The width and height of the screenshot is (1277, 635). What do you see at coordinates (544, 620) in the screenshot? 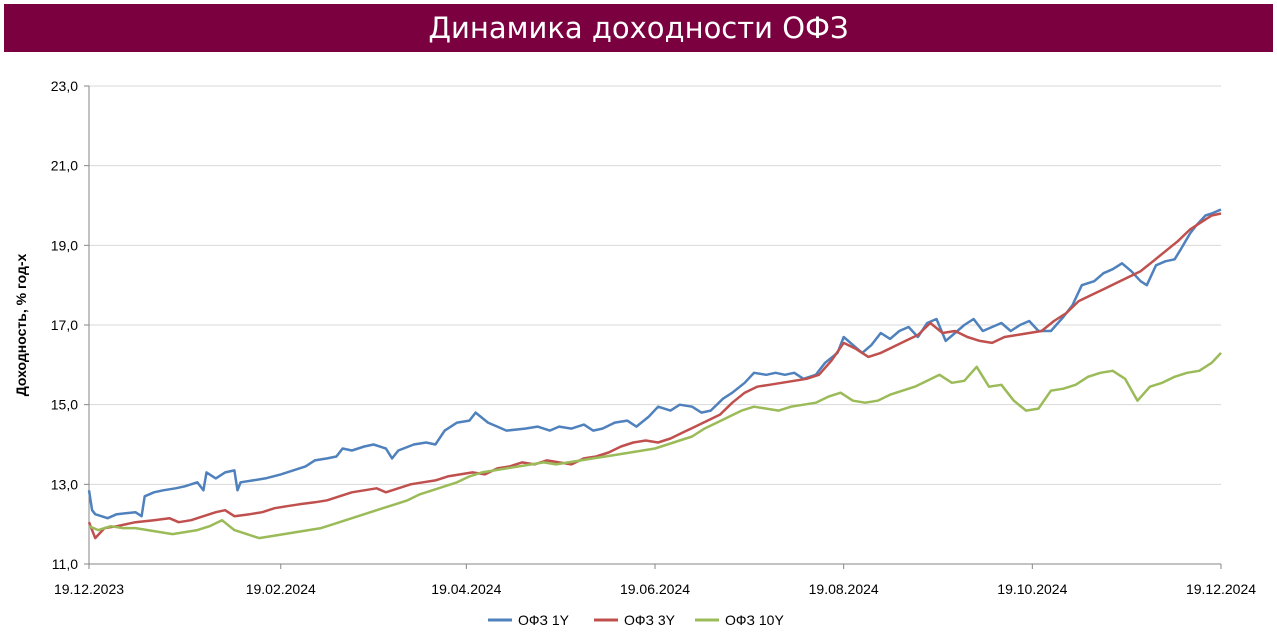
I see `legend-label-1: ОФЗ 1Y` at bounding box center [544, 620].